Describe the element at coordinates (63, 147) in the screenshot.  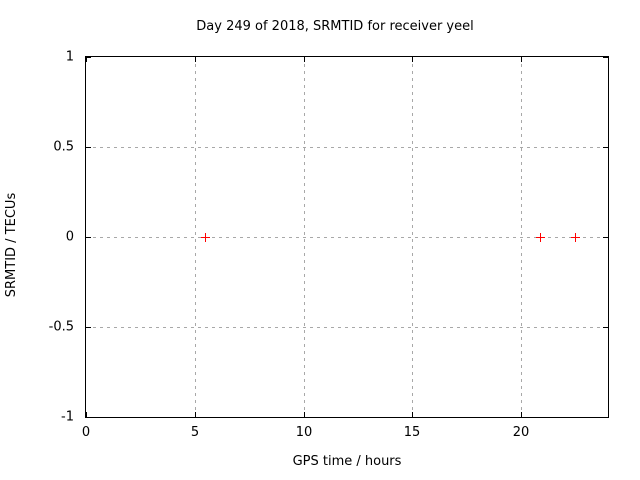
I see `y-tick-label: 0.5` at that location.